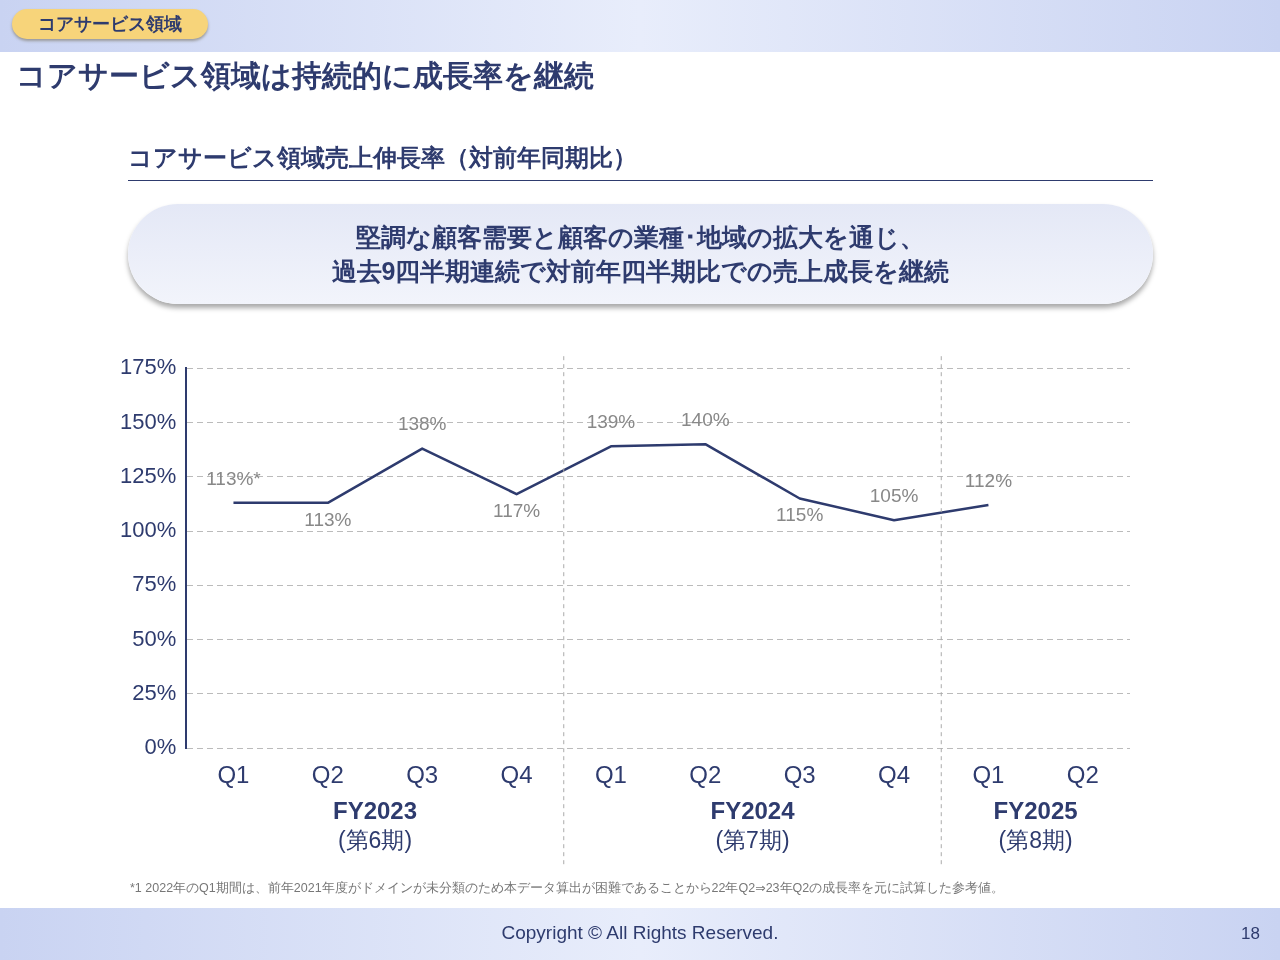 This screenshot has height=960, width=1280. Describe the element at coordinates (148, 367) in the screenshot. I see `y-tick-label: 175%` at that location.